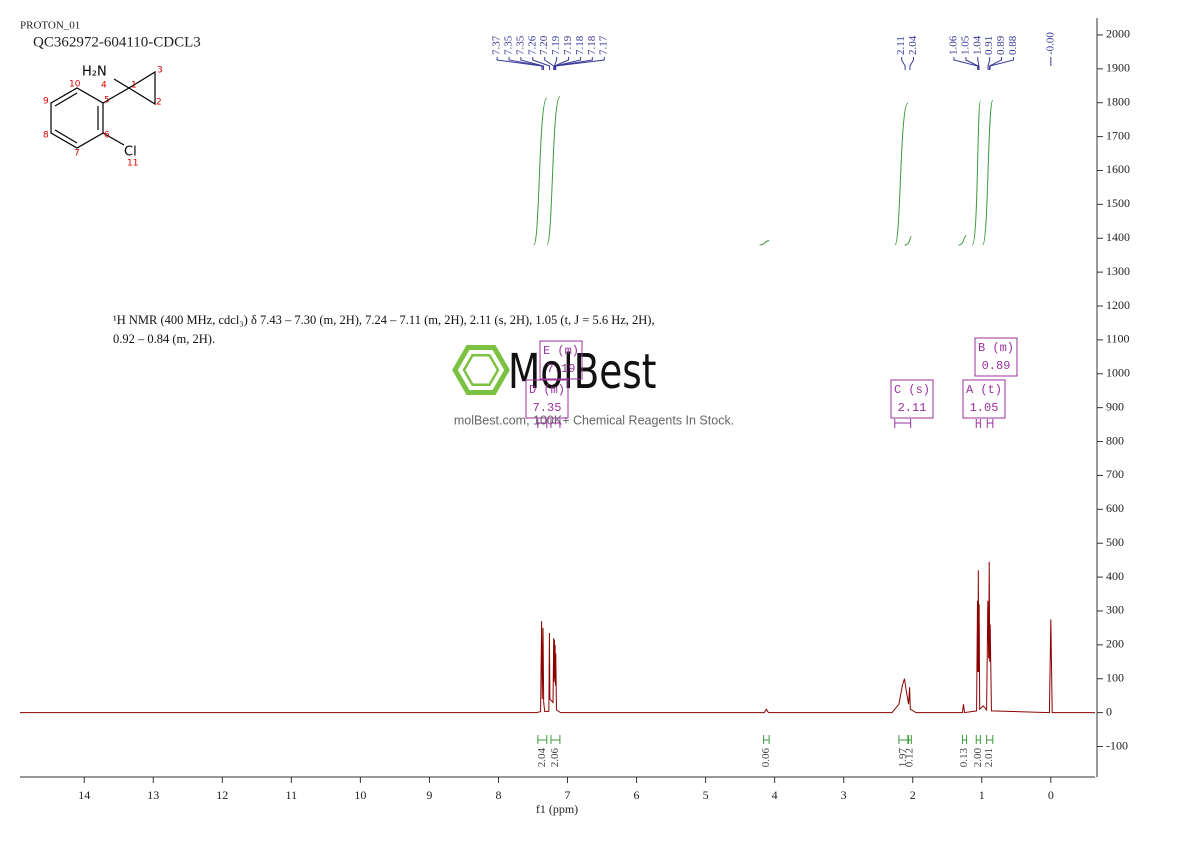 Image resolution: width=1190 pixels, height=841 pixels. I want to click on atom-number: 8, so click(46, 136).